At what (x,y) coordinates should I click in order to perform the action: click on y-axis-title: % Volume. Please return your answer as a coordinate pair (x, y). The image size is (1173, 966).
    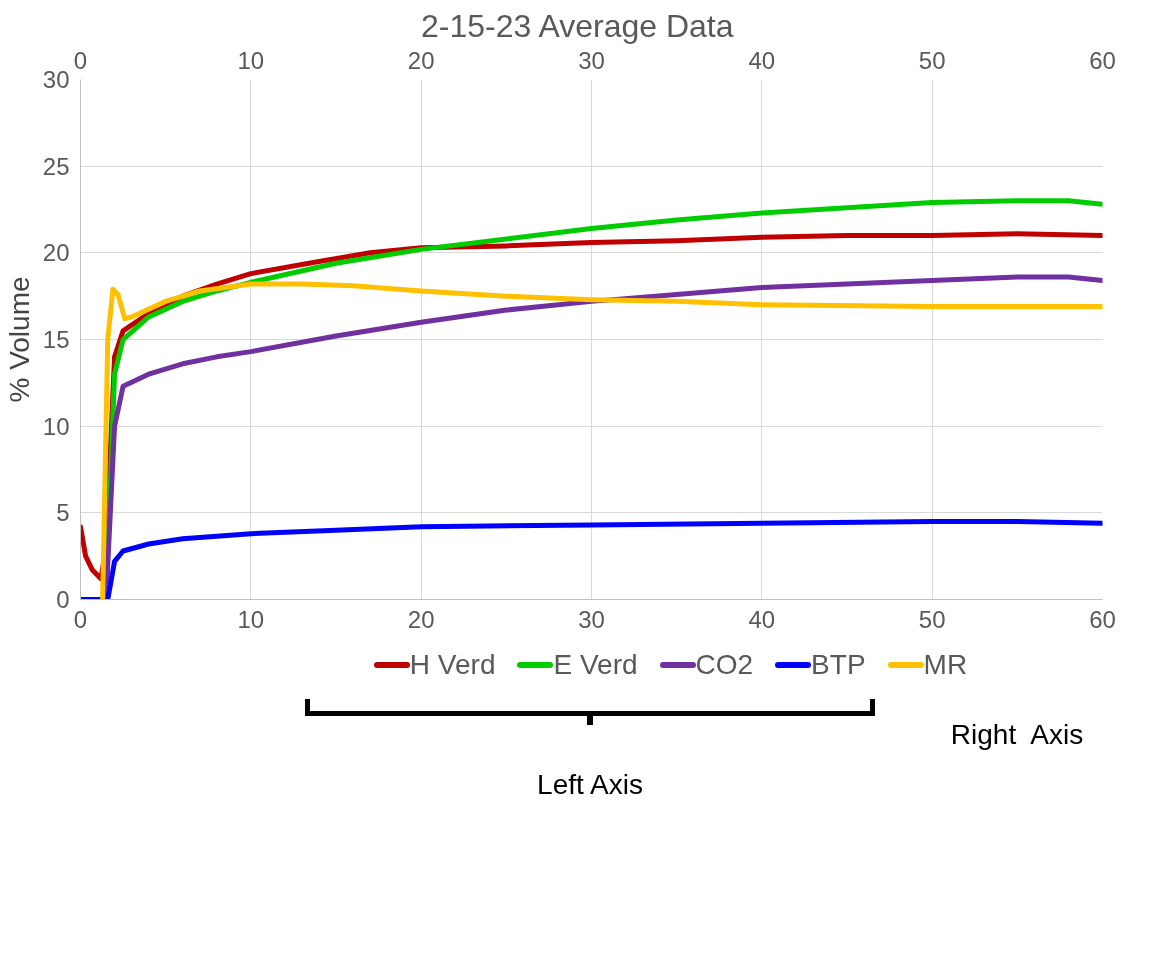
    Looking at the image, I should click on (19, 339).